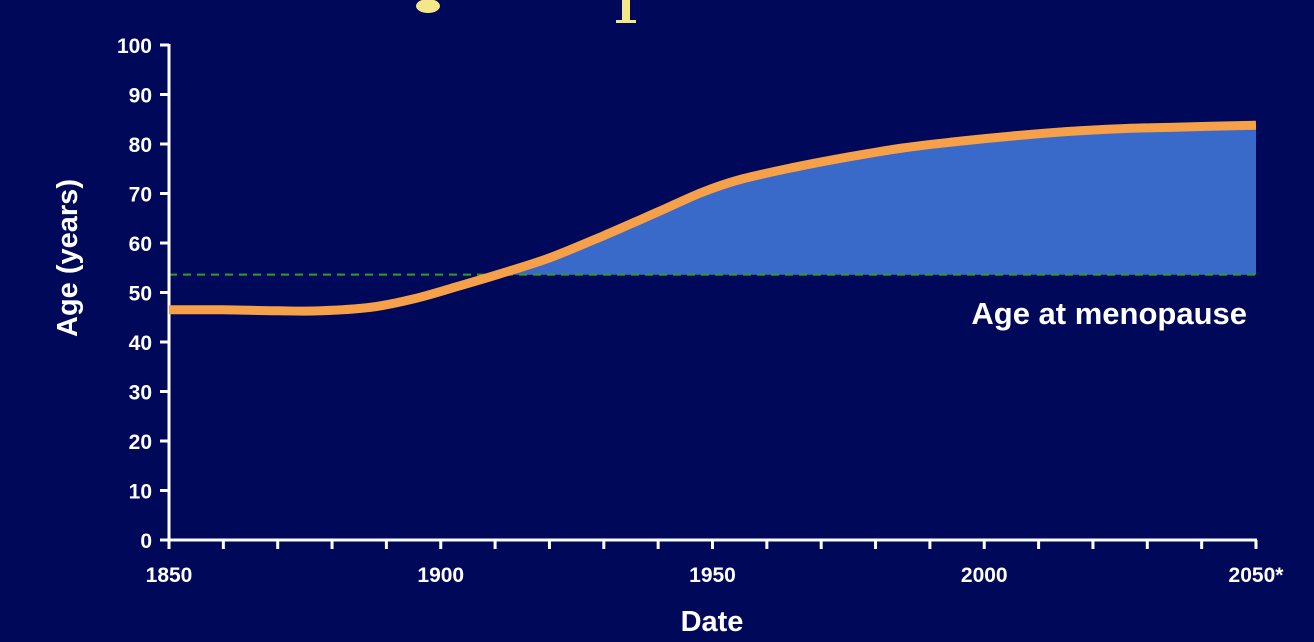  What do you see at coordinates (140, 393) in the screenshot?
I see `y-tick-label-30: 30` at bounding box center [140, 393].